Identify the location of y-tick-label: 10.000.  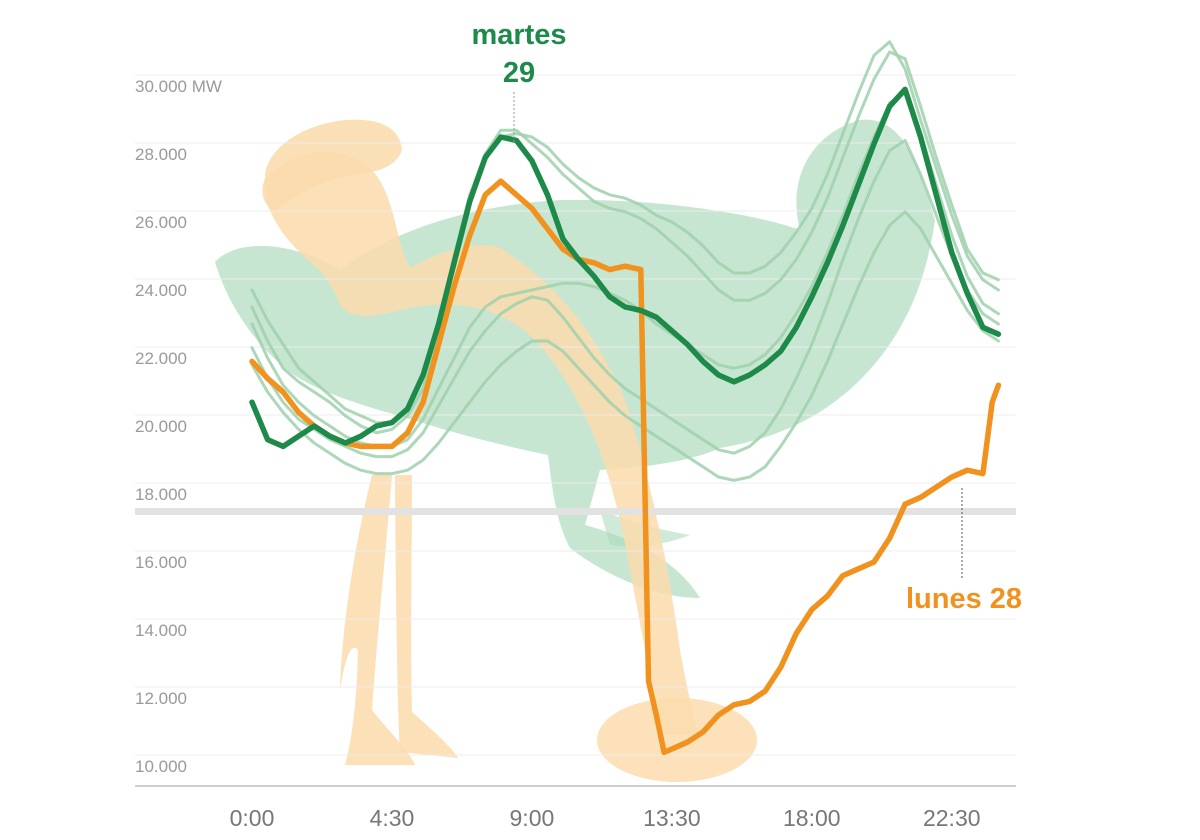
(161, 766).